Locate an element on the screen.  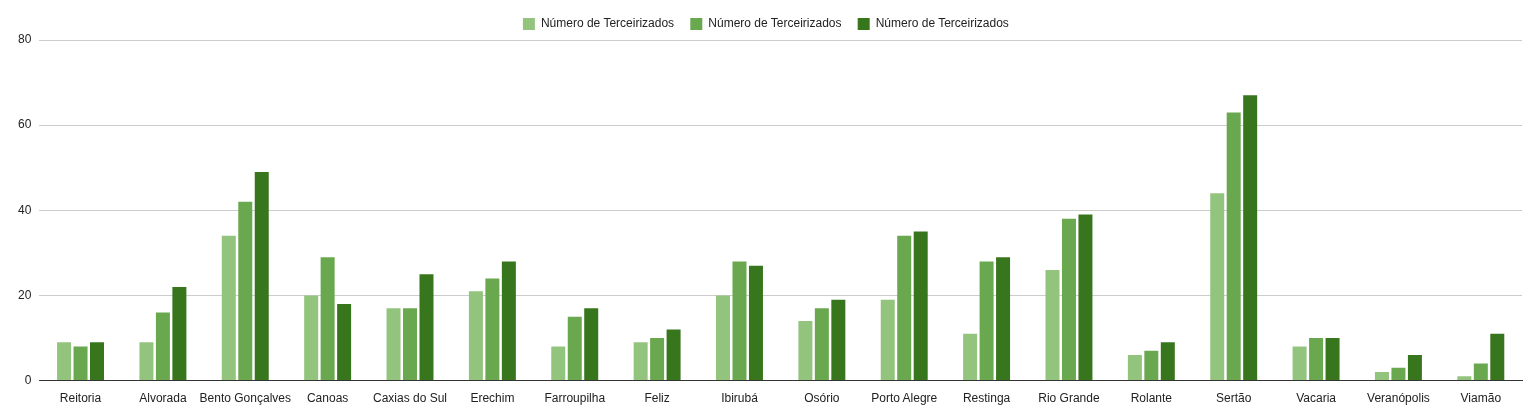
x-tick-label: Farroupilha is located at coordinates (575, 398).